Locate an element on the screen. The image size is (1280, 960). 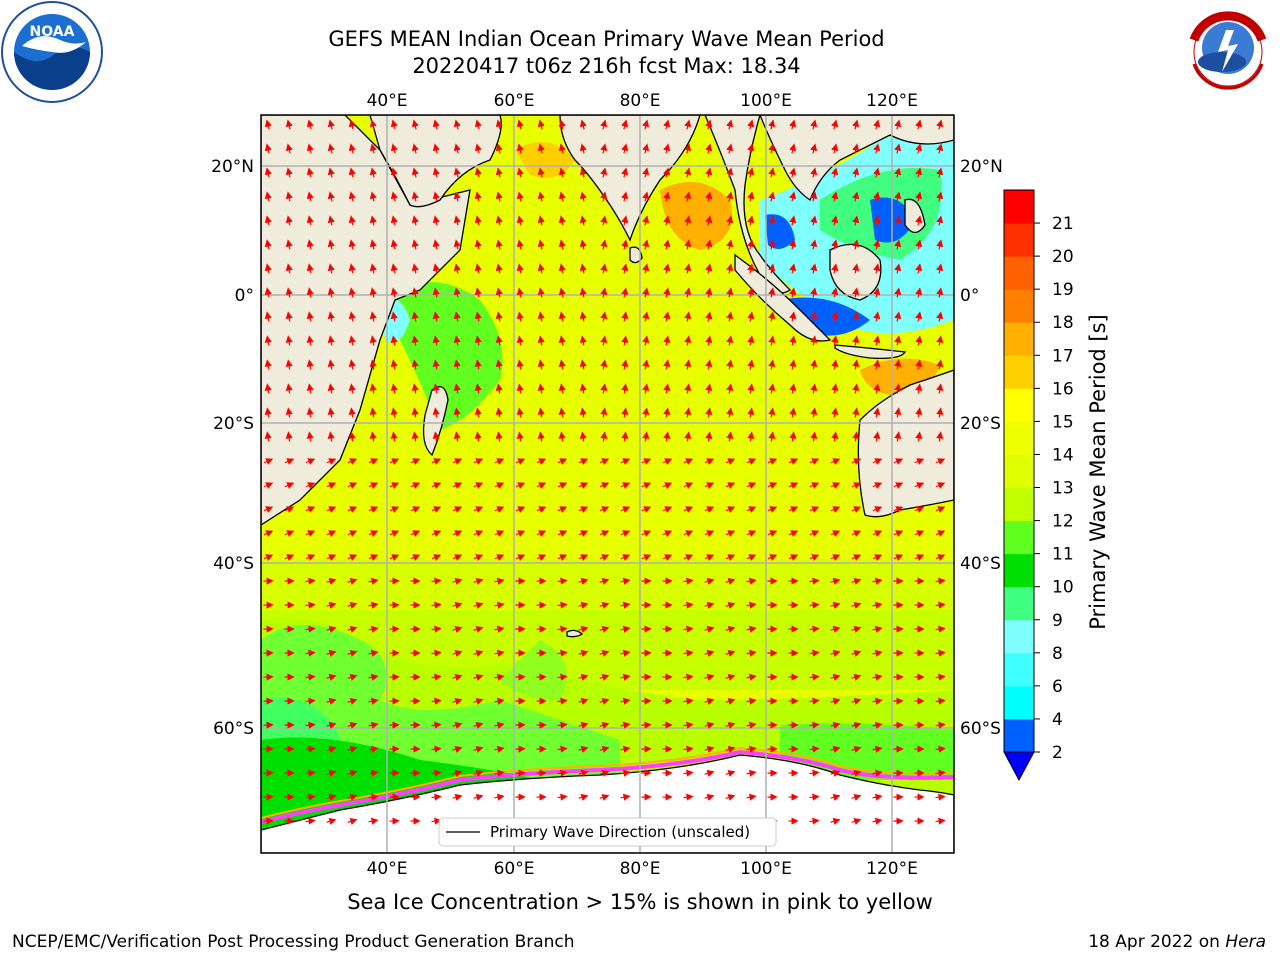
footer-machine: Hera is located at coordinates (1245, 942).